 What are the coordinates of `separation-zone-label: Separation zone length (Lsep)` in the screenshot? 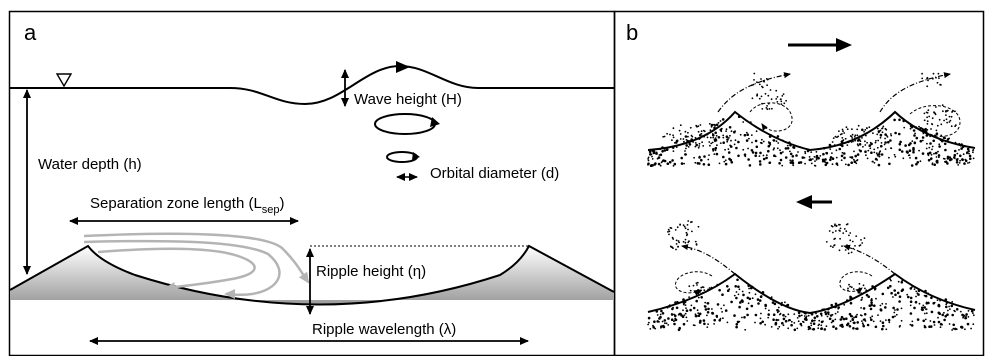 It's located at (187, 205).